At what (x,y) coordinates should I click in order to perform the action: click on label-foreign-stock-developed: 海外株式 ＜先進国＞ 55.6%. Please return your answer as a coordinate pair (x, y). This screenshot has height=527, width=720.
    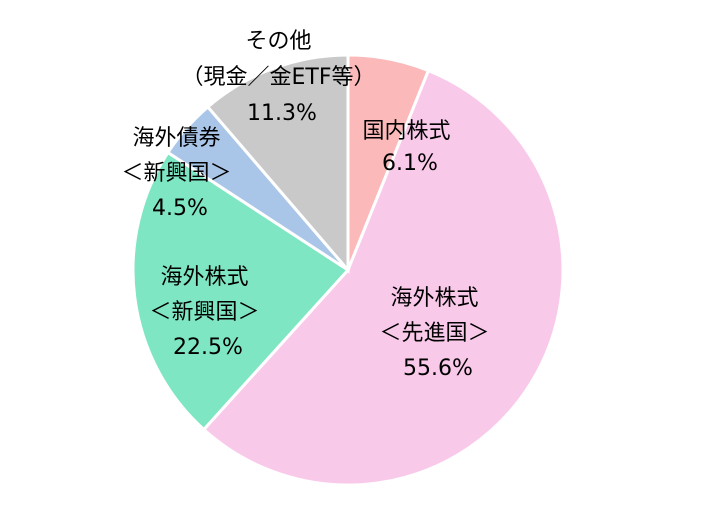
    Looking at the image, I should click on (437, 333).